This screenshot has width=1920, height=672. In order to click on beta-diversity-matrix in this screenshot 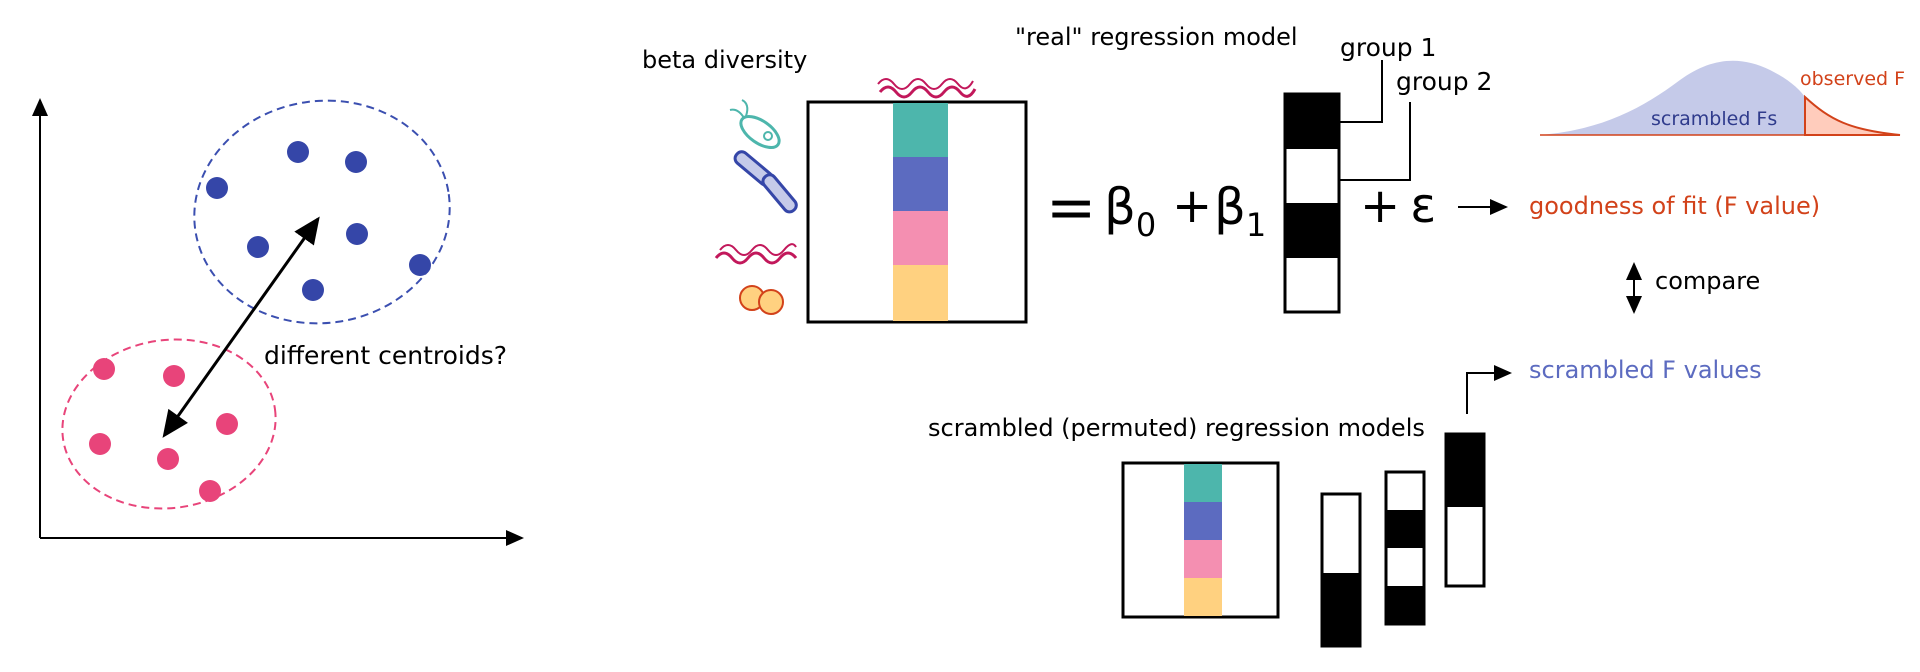, I will do `click(917, 212)`.